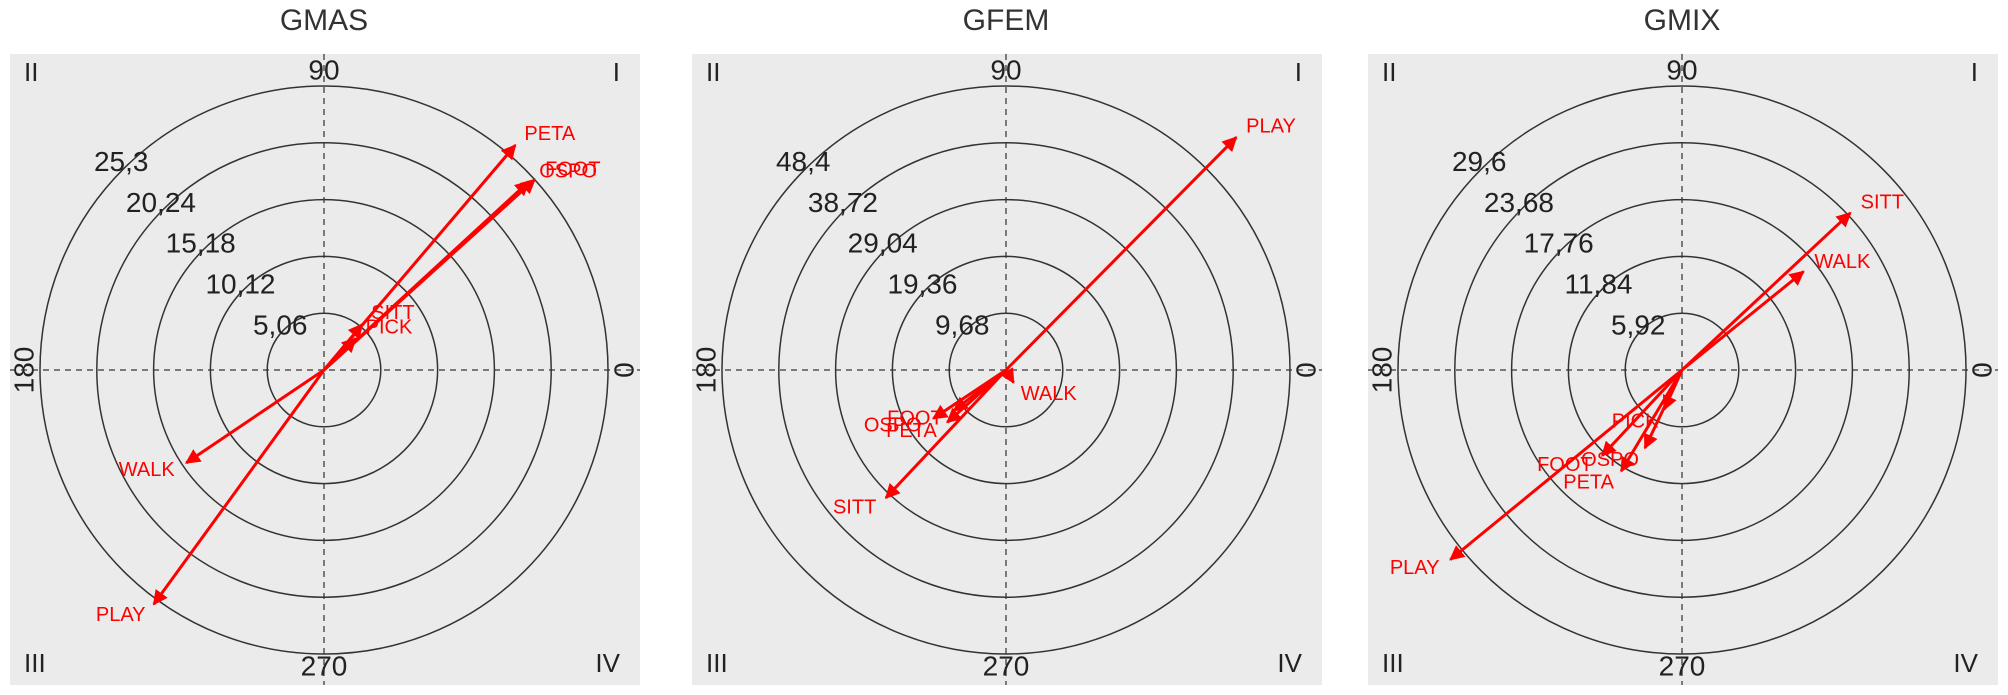  I want to click on chart-title: GMAS, so click(324, 20).